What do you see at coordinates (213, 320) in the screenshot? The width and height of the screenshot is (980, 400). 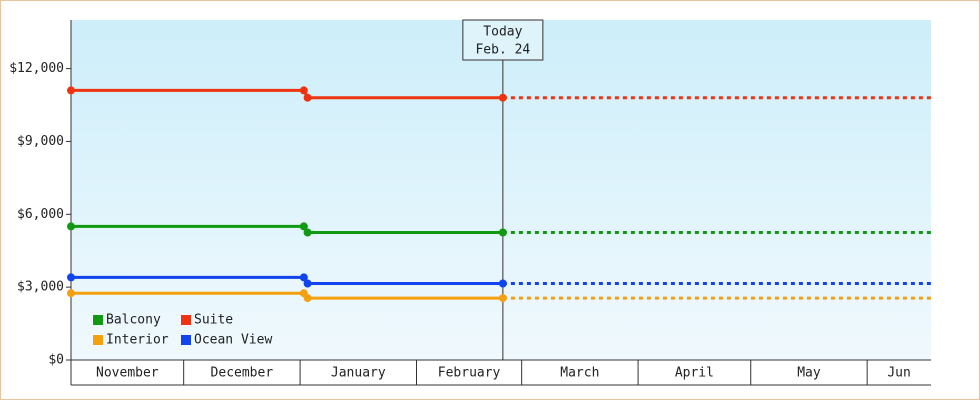 I see `legend-label: Suite` at bounding box center [213, 320].